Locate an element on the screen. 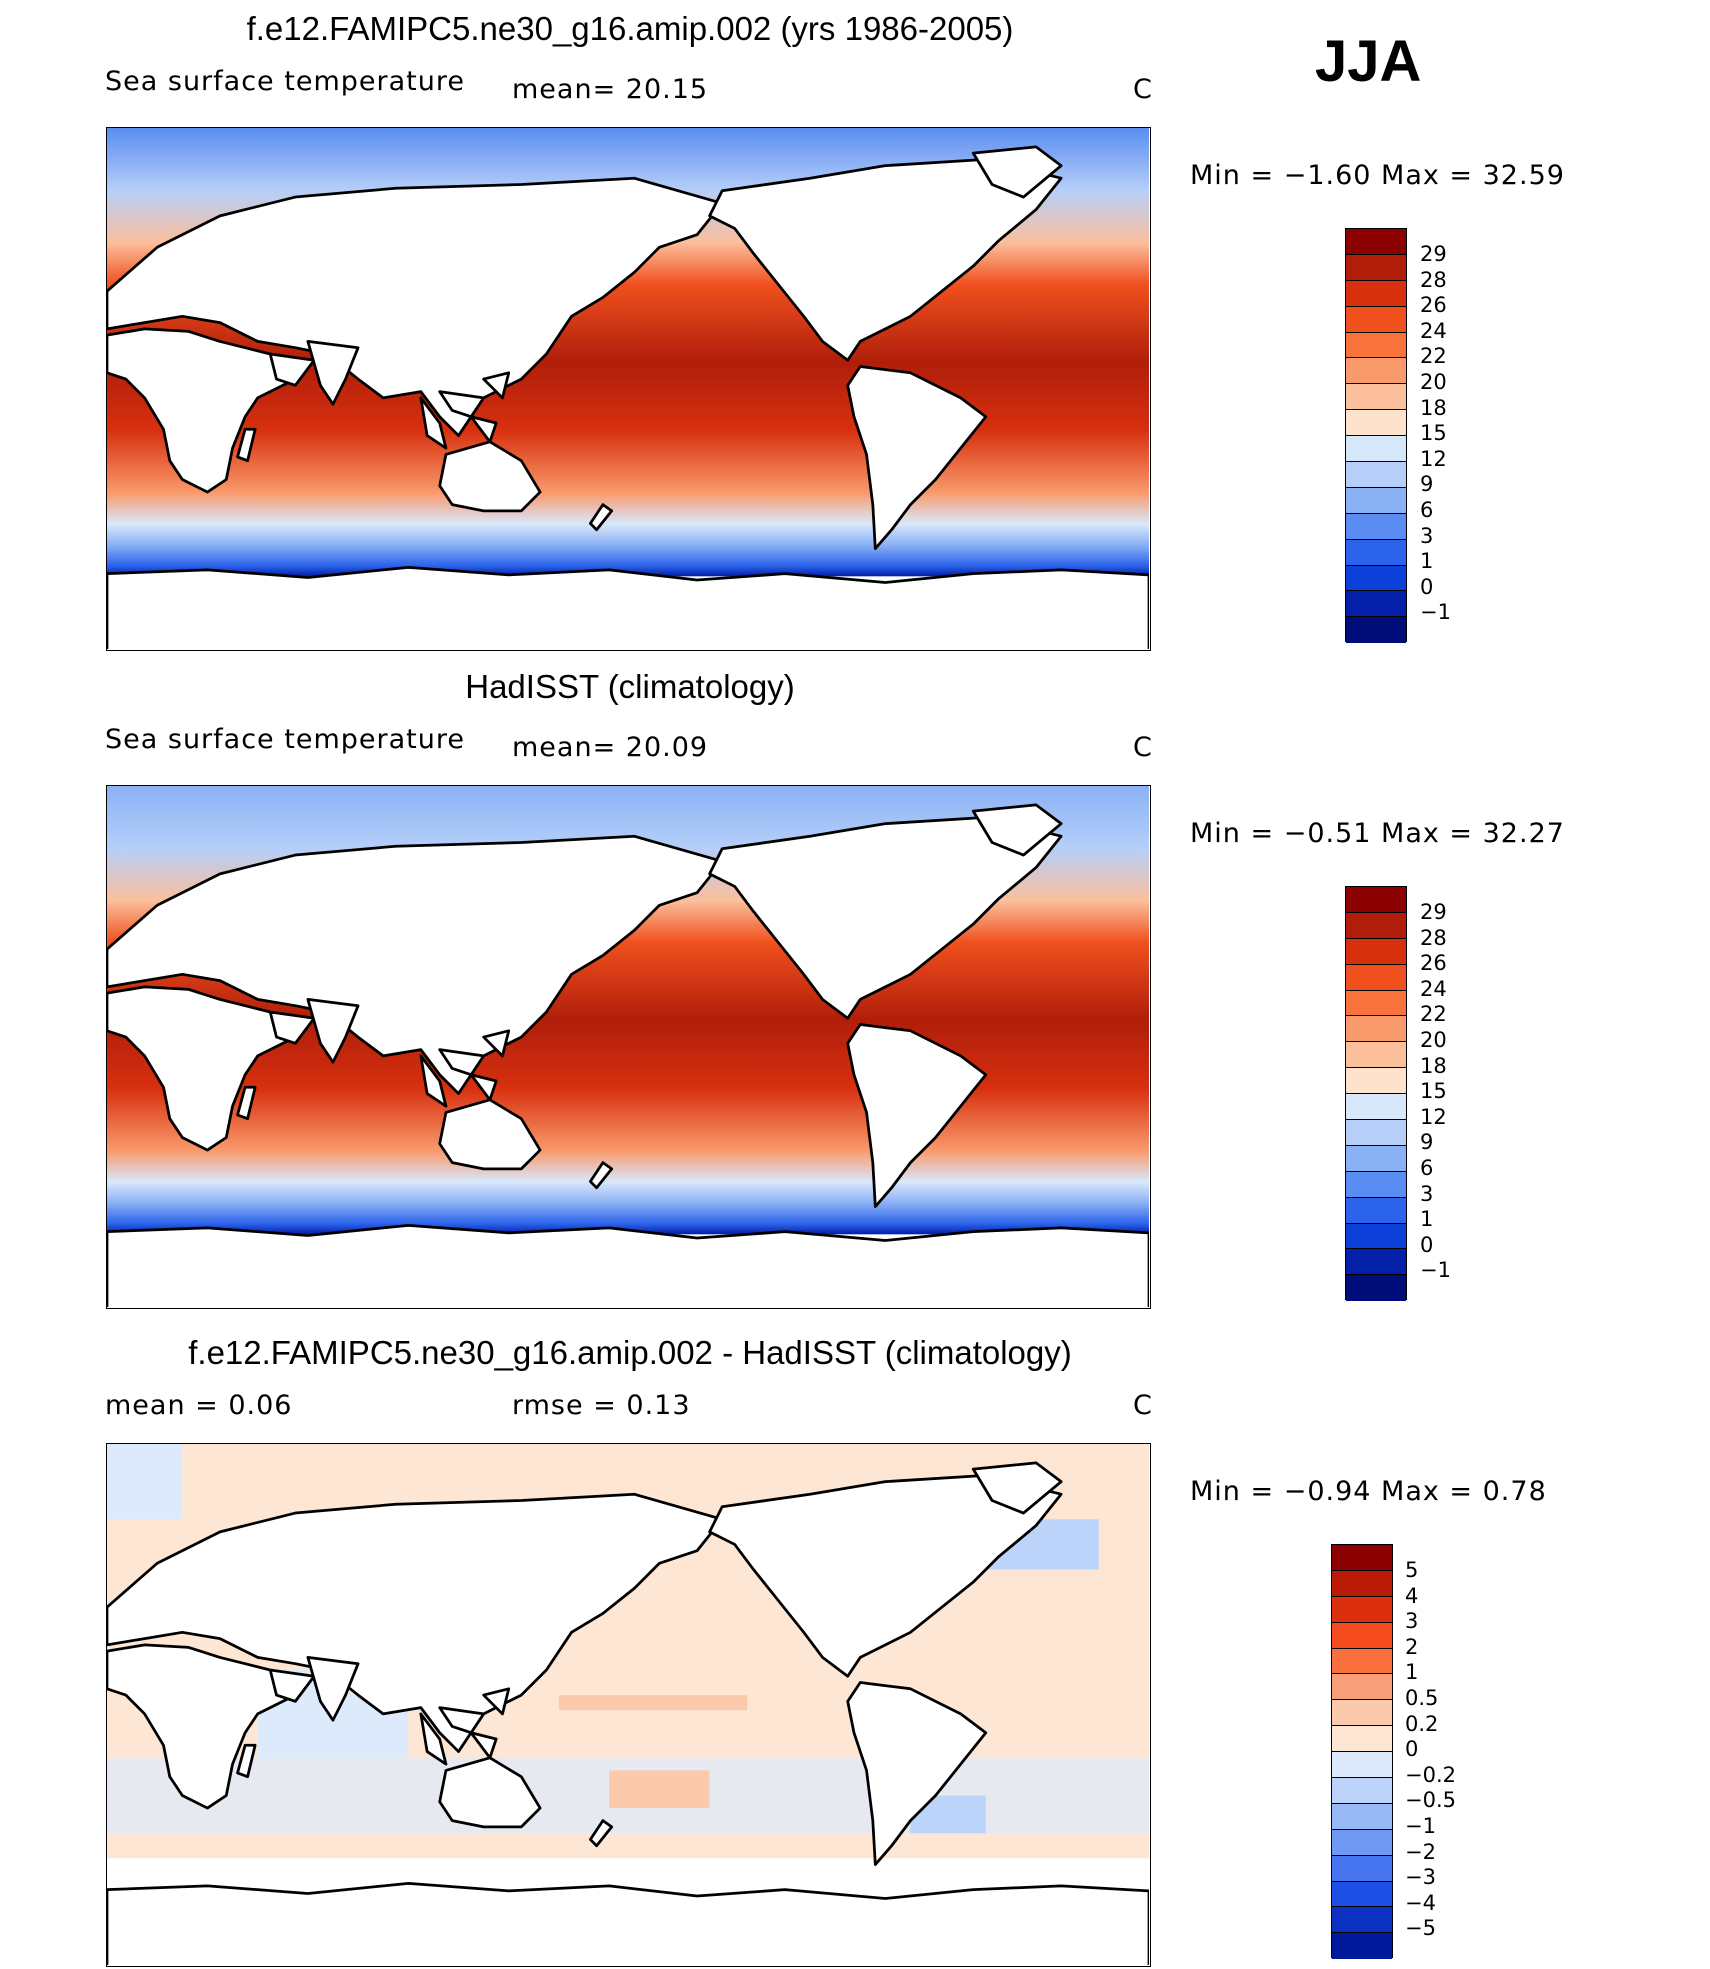 The image size is (1710, 1969). colorbar-tick: −0.5 is located at coordinates (1430, 1800).